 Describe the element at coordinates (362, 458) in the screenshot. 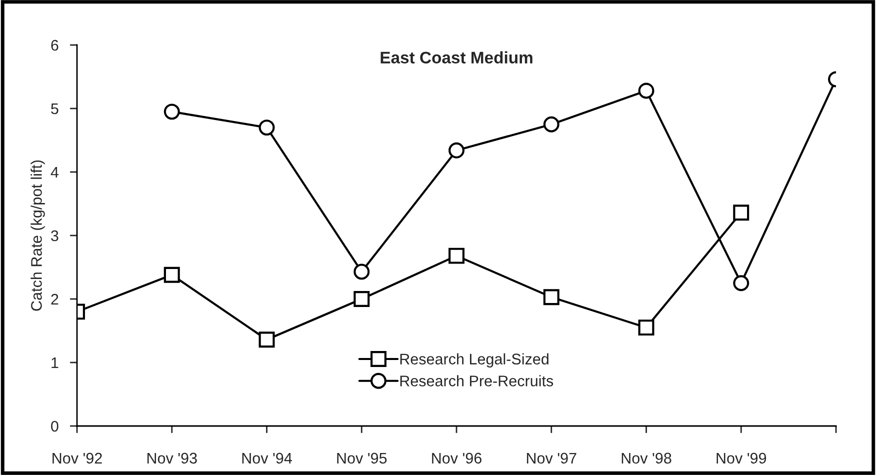

I see `x-tick-label: Nov '95` at that location.